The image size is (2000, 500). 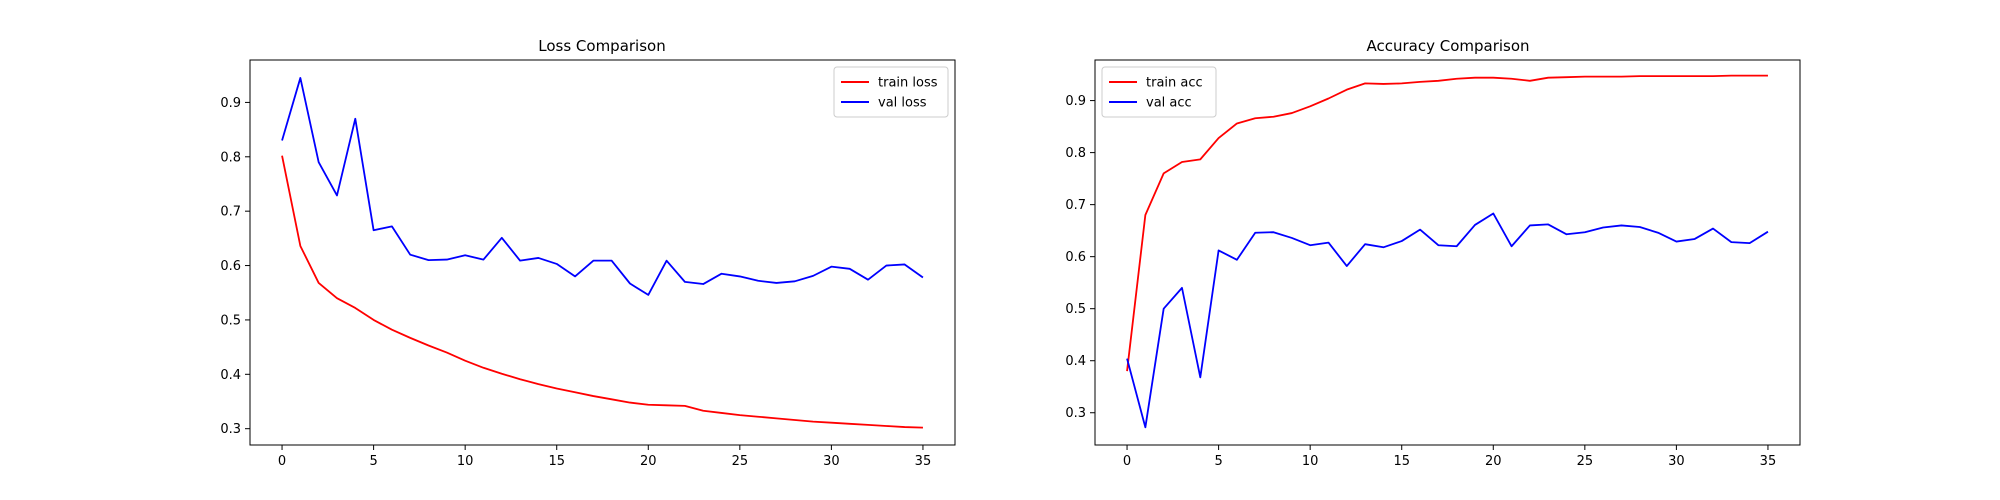 I want to click on loss-legend-label: train loss, so click(x=908, y=83).